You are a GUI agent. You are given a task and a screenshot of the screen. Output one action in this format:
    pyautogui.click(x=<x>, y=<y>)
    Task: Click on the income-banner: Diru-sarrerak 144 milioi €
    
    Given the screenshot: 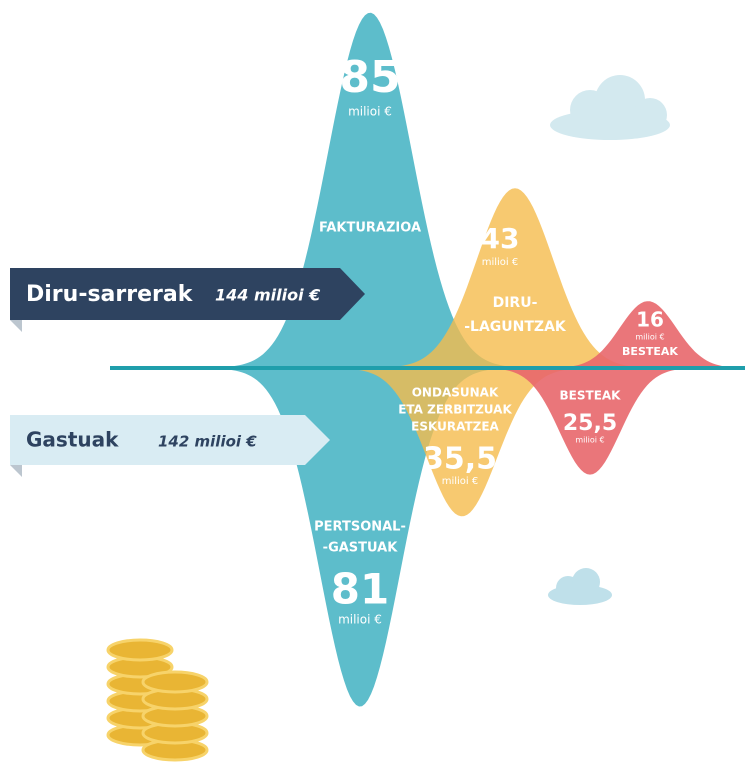 What is the action you would take?
    pyautogui.click(x=187, y=300)
    